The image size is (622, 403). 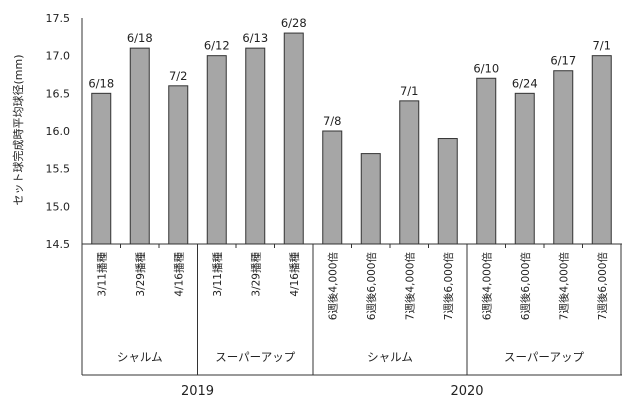 I want to click on data-label: 7/2, so click(x=178, y=76).